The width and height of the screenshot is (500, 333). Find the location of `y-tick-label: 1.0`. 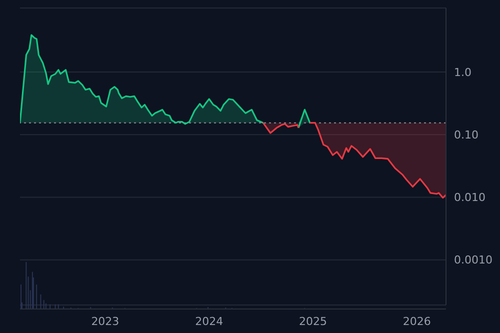

y-tick-label: 1.0 is located at coordinates (463, 72).